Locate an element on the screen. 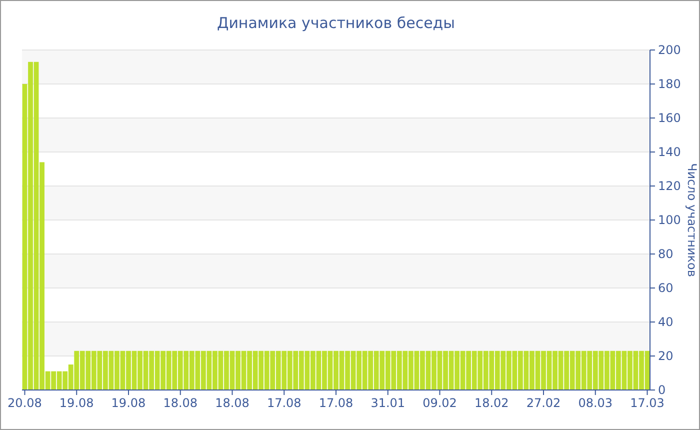 The width and height of the screenshot is (700, 430). x-tick-label: 20.08 is located at coordinates (25, 403).